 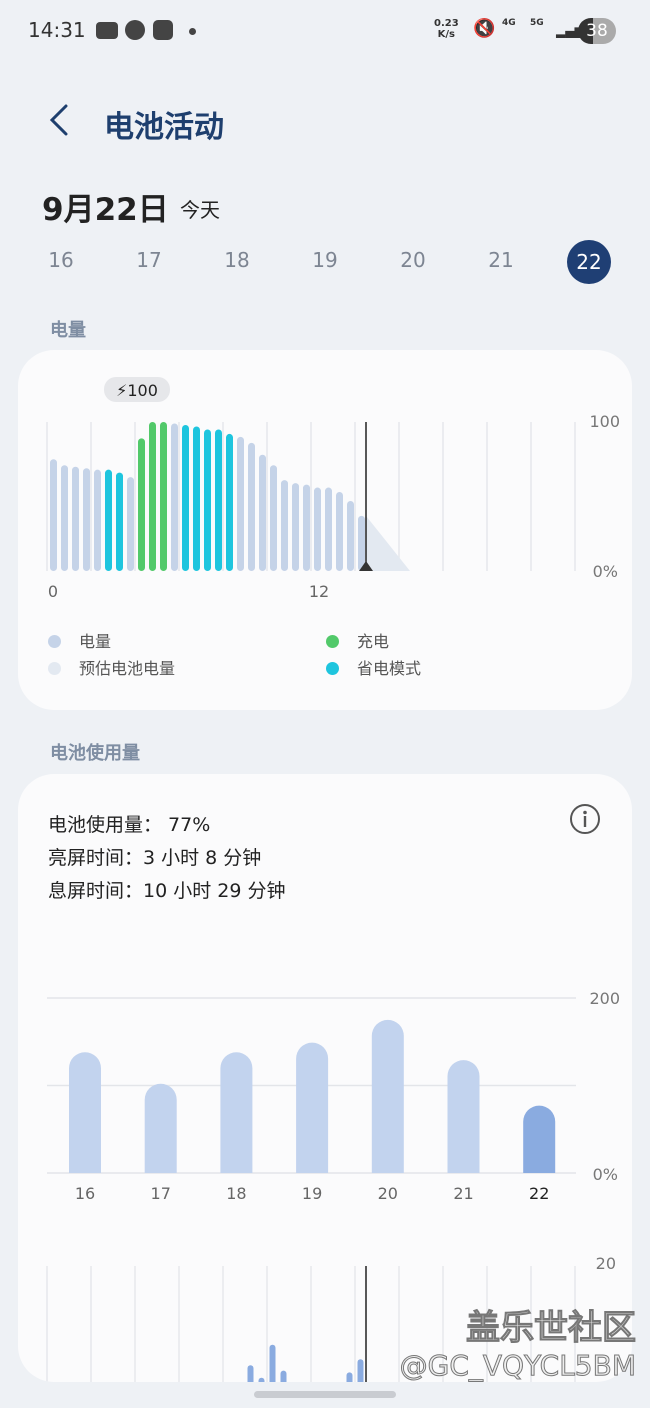 I want to click on screen-off-time: 息屏时间：10 小时 29 分钟, so click(x=167, y=891).